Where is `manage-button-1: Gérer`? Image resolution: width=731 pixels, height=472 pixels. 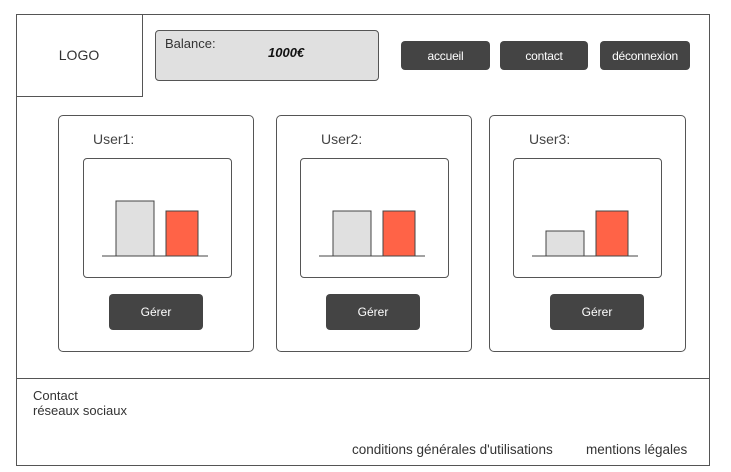
manage-button-1: Gérer is located at coordinates (156, 312).